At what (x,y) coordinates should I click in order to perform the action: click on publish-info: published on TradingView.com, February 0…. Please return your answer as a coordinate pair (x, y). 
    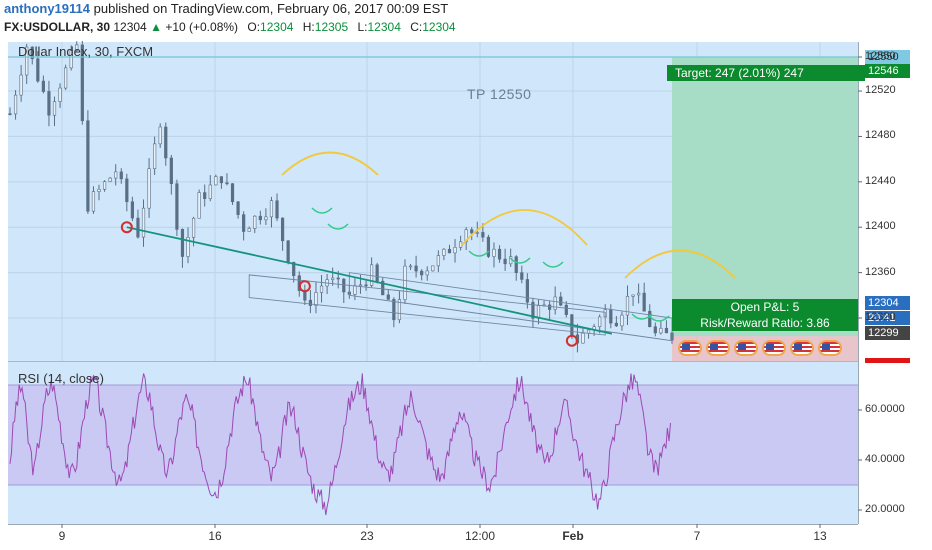
    Looking at the image, I should click on (271, 8).